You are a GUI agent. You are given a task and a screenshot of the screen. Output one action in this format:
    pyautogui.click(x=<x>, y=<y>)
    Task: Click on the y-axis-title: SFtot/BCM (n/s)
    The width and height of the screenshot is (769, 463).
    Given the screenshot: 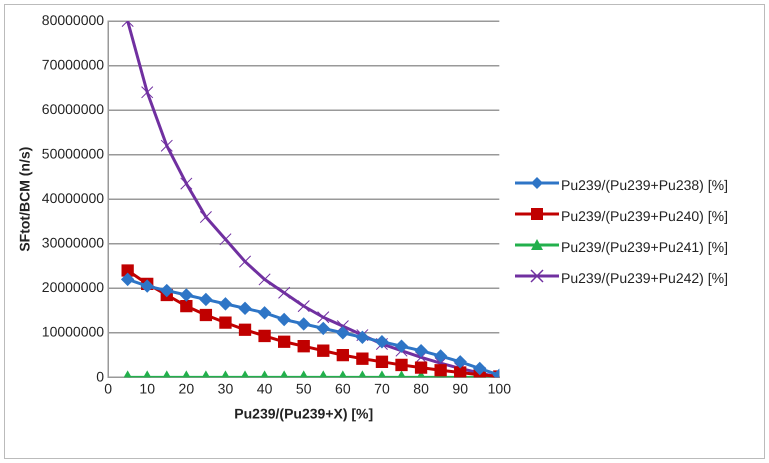 What is the action you would take?
    pyautogui.click(x=24, y=199)
    